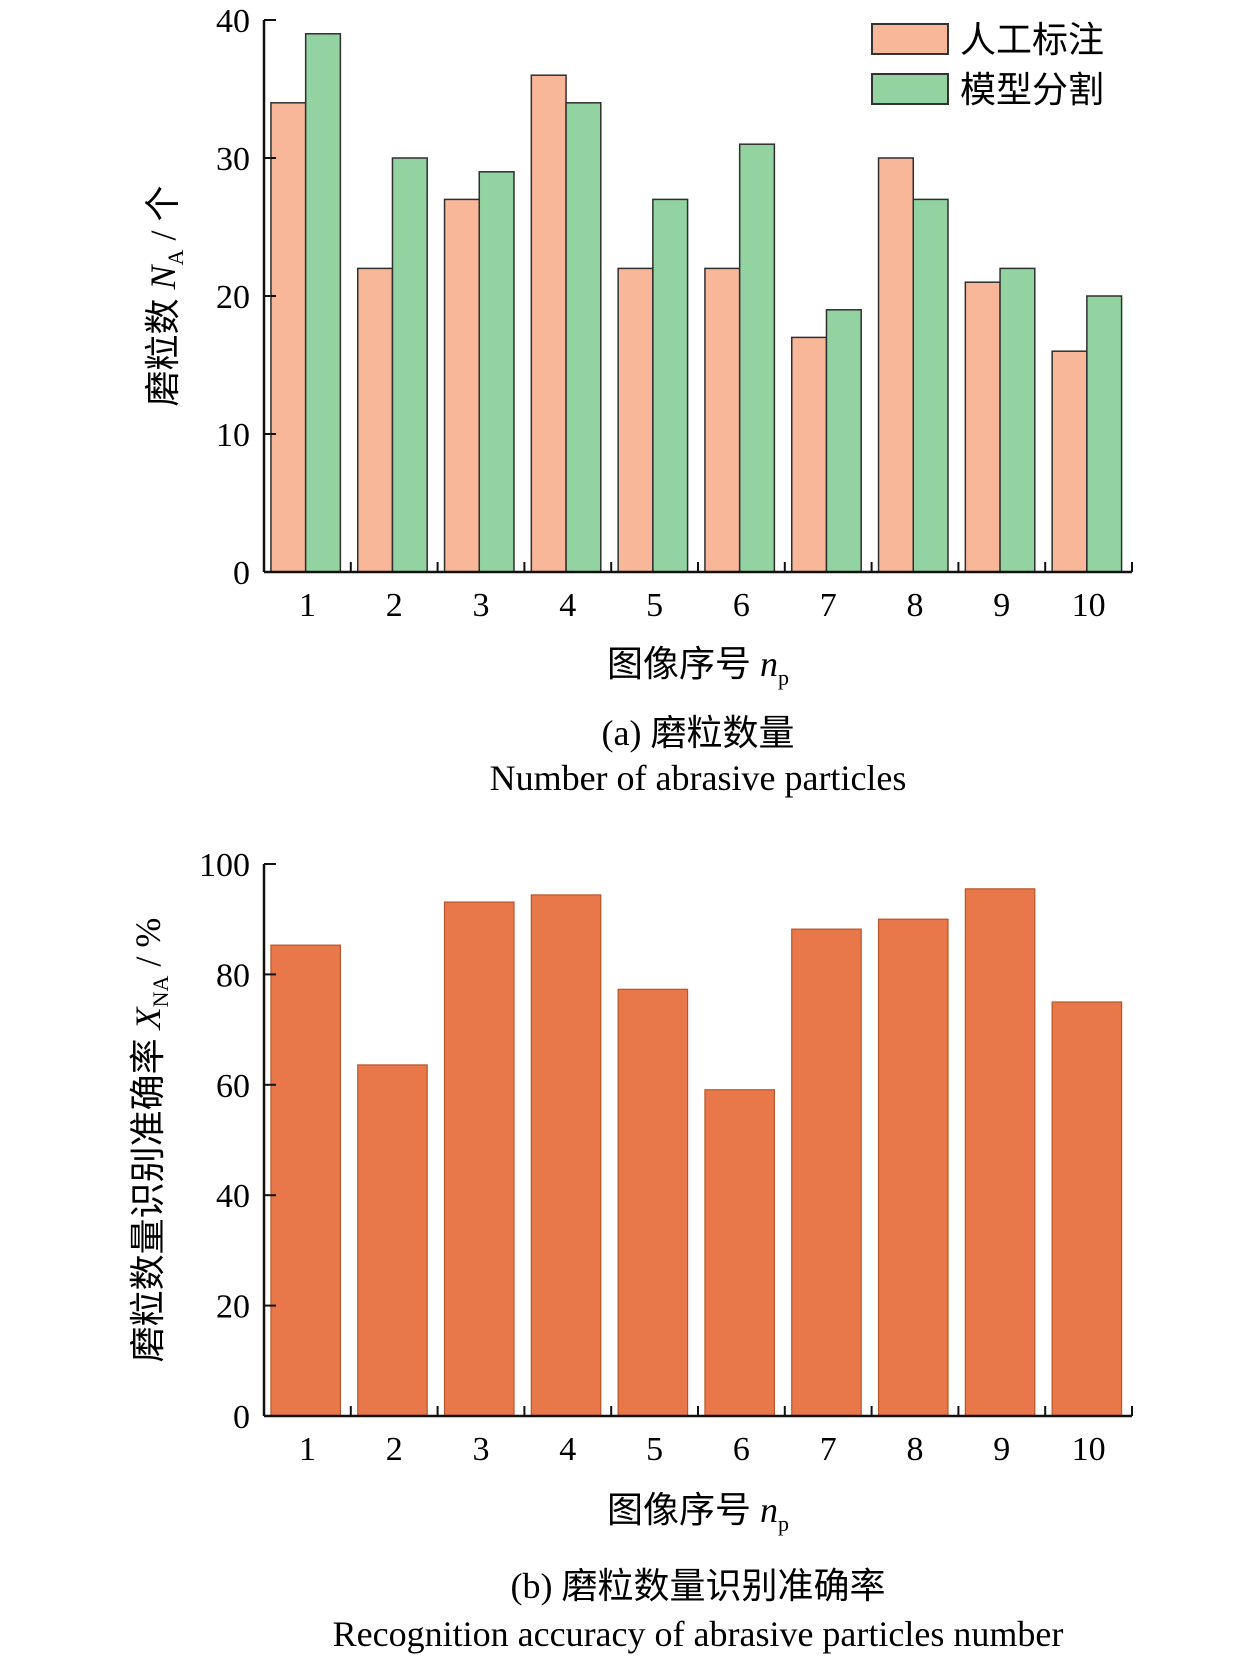  I want to click on b-y-tick-label: 0, so click(241, 1417).